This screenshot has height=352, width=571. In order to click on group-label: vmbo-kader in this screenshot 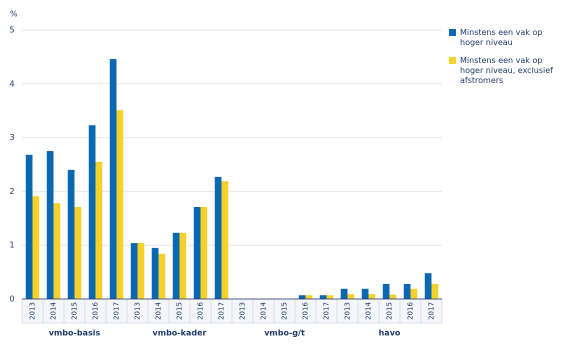, I will do `click(180, 333)`.